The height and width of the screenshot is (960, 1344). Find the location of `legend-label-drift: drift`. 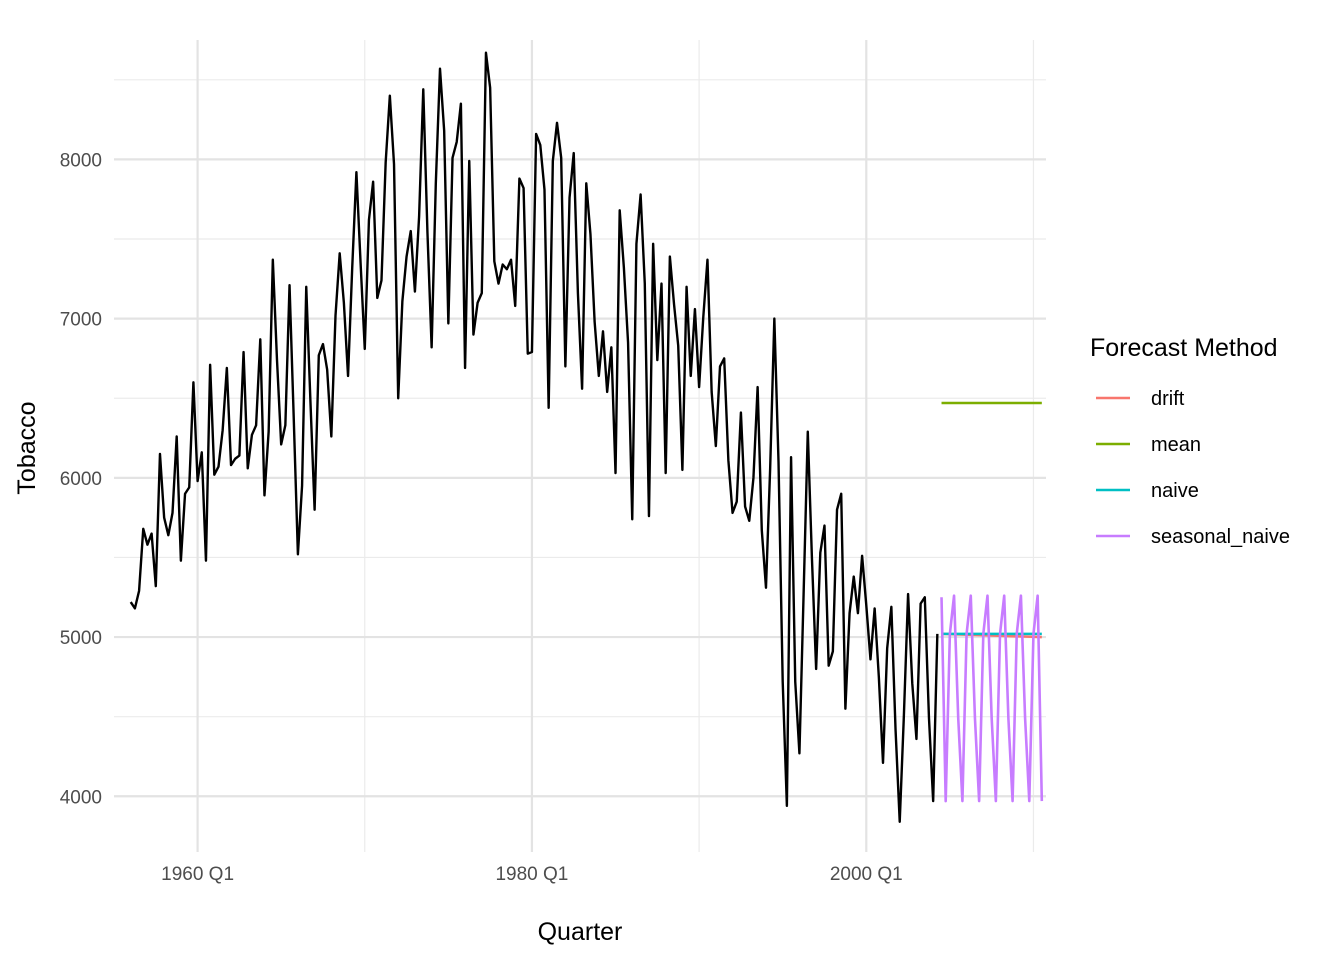

legend-label-drift: drift is located at coordinates (1168, 399).